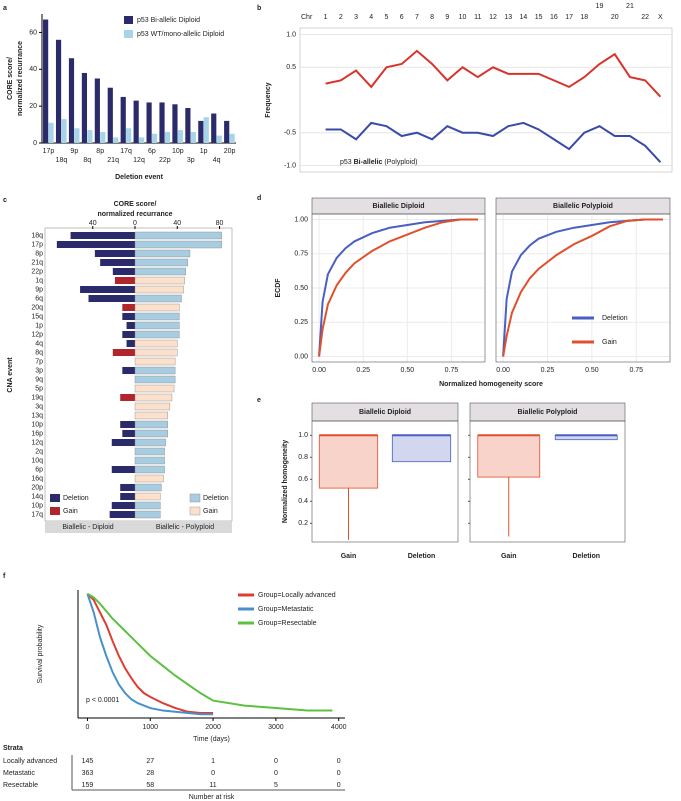  Describe the element at coordinates (5, 8) in the screenshot. I see `panel-letter: a` at that location.